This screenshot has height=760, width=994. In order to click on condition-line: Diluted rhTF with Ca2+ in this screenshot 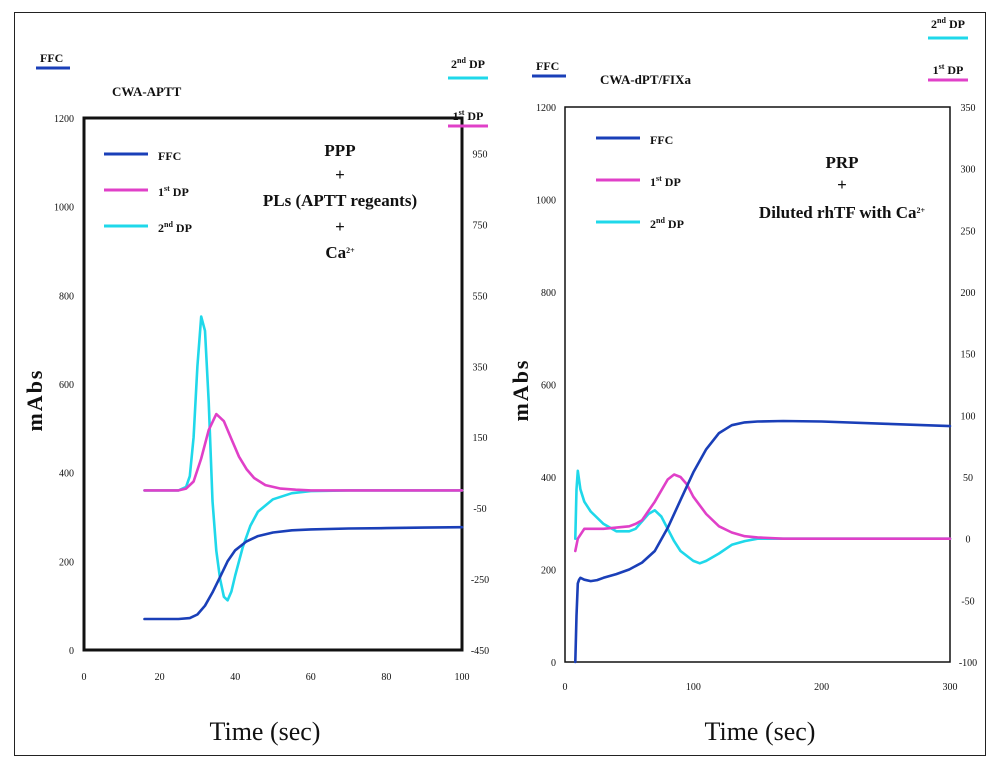, I will do `click(842, 212)`.